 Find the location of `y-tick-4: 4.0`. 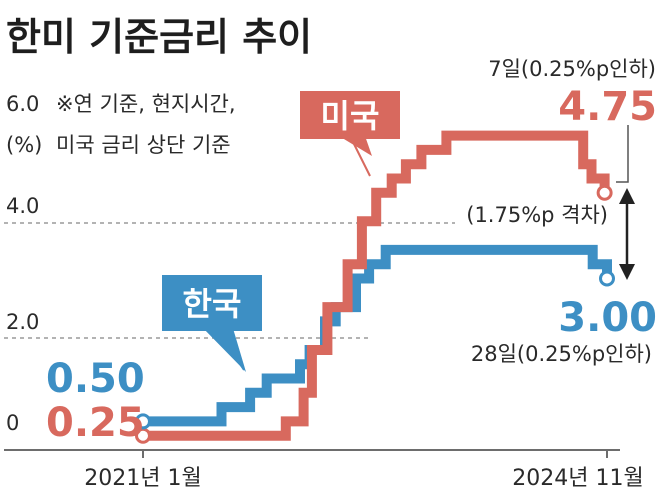

y-tick-4: 4.0 is located at coordinates (22, 206).